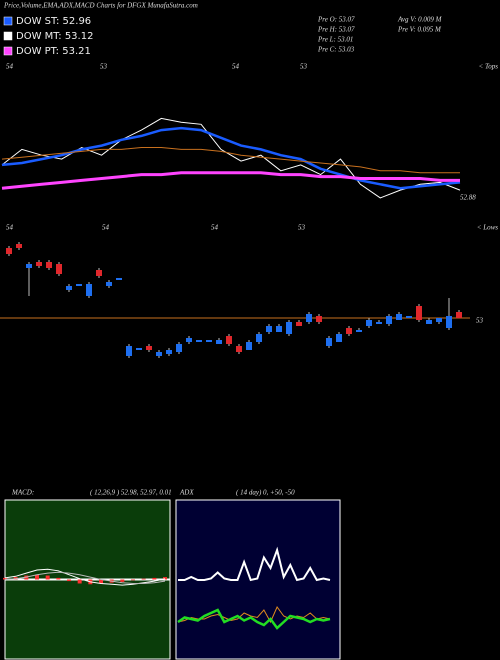 This screenshot has height=660, width=500. Describe the element at coordinates (336, 20) in the screenshot. I see `info-text: Pre O: 53.07` at that location.